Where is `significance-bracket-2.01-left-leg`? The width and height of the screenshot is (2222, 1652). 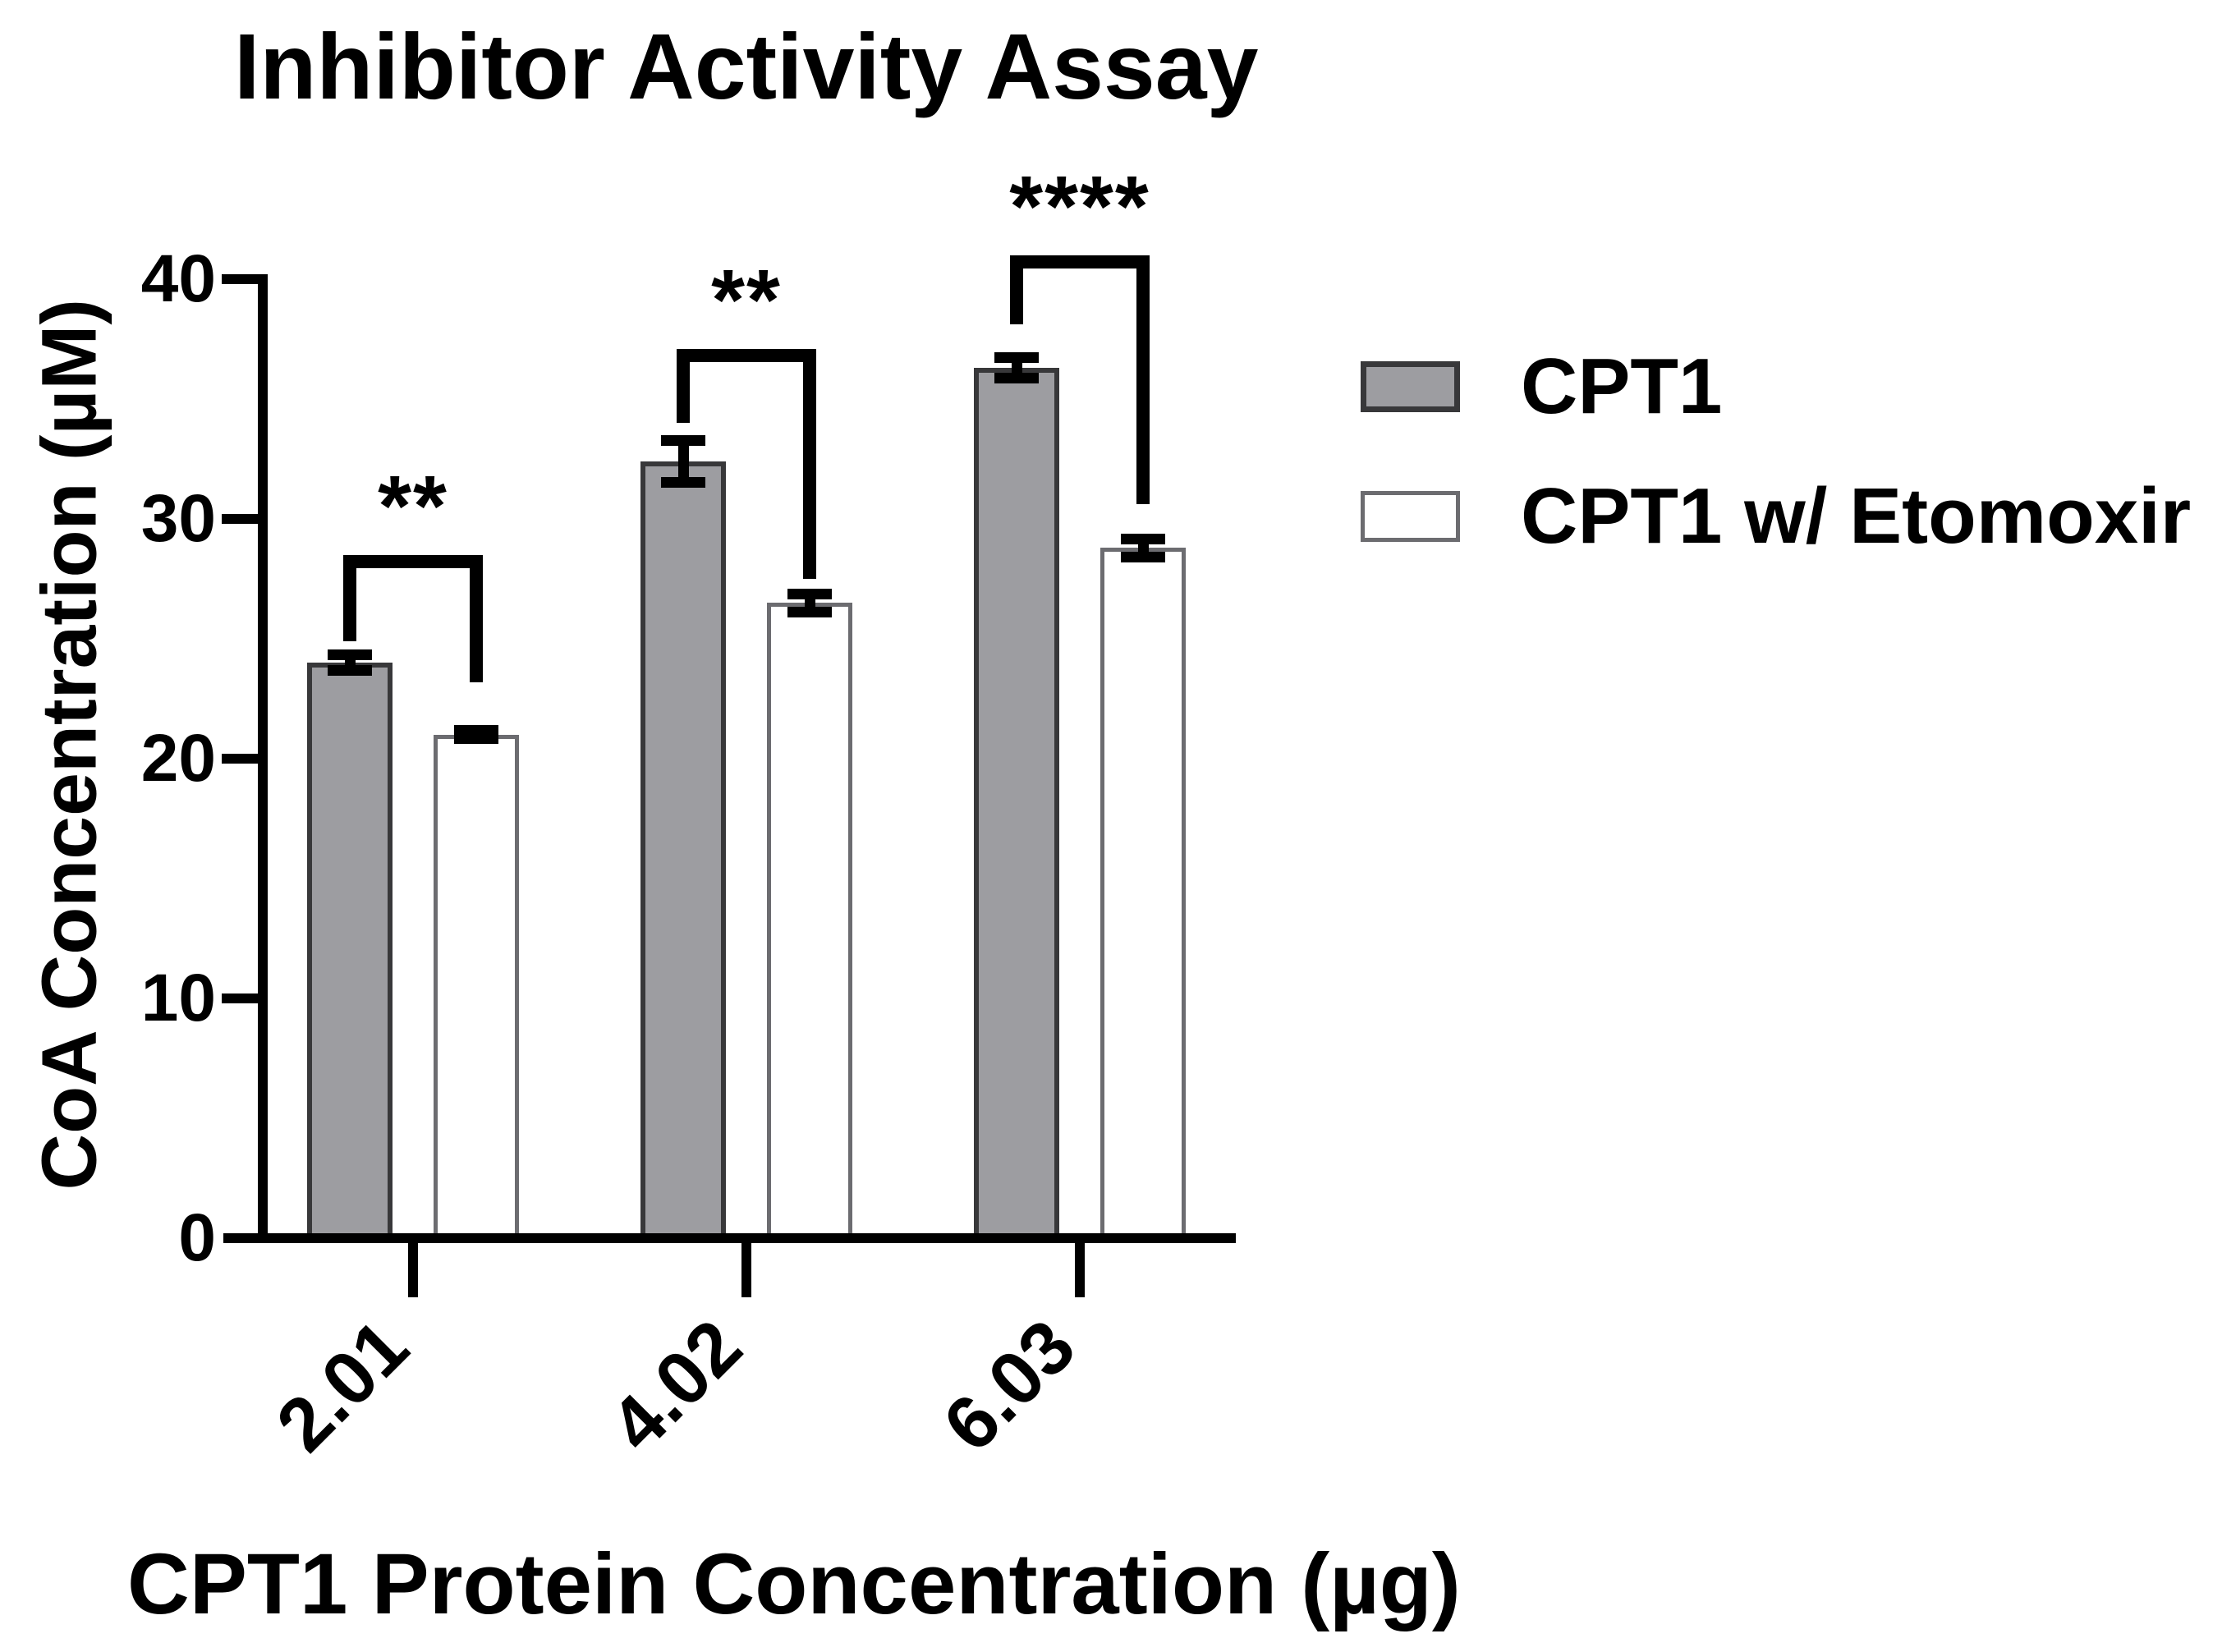
significance-bracket-2.01-left-leg is located at coordinates (349, 598).